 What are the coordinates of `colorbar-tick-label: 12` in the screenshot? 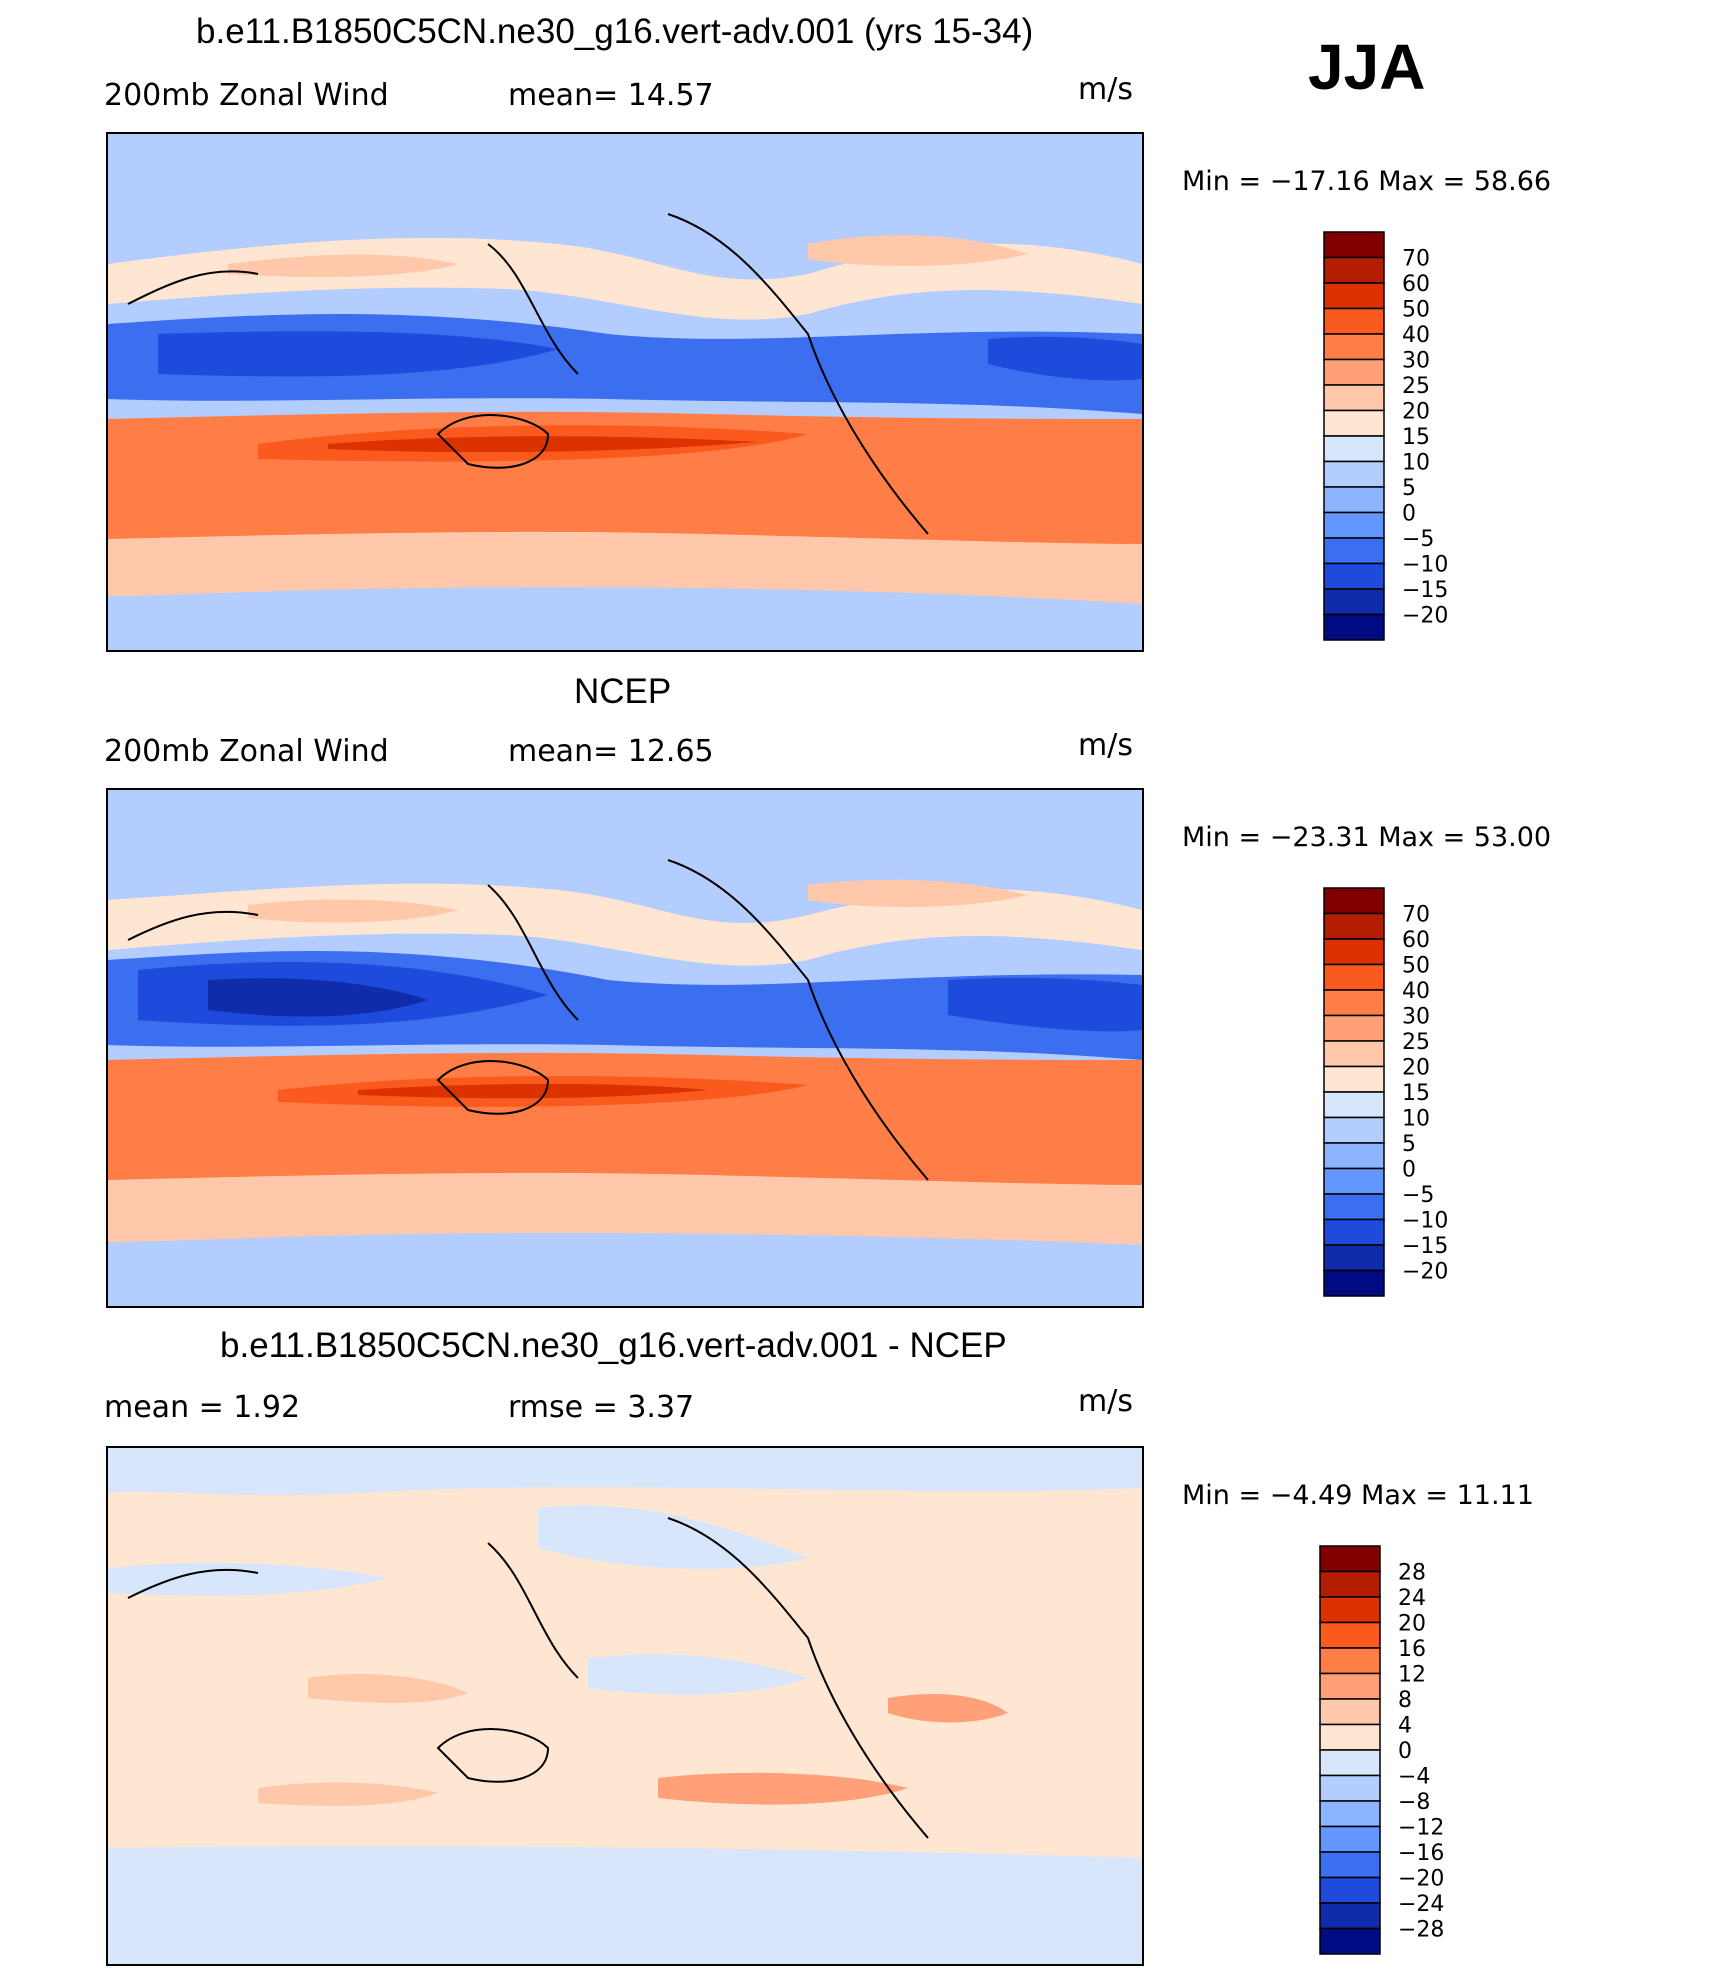 It's located at (1412, 1675).